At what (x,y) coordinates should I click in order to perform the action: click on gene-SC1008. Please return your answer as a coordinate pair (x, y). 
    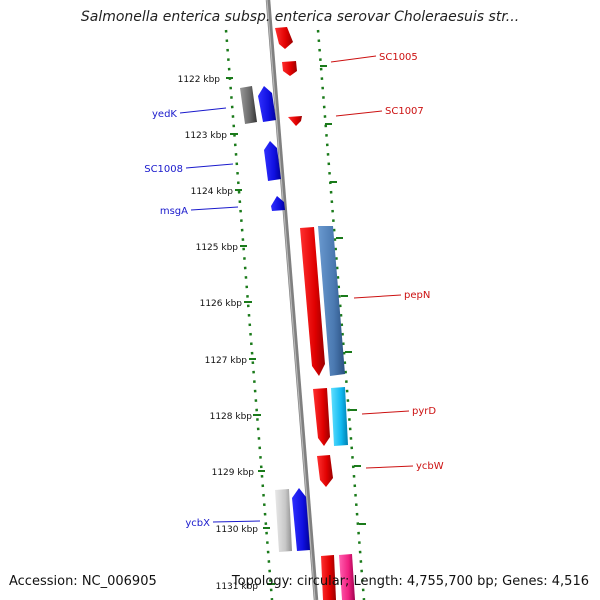
    Looking at the image, I should click on (272, 161).